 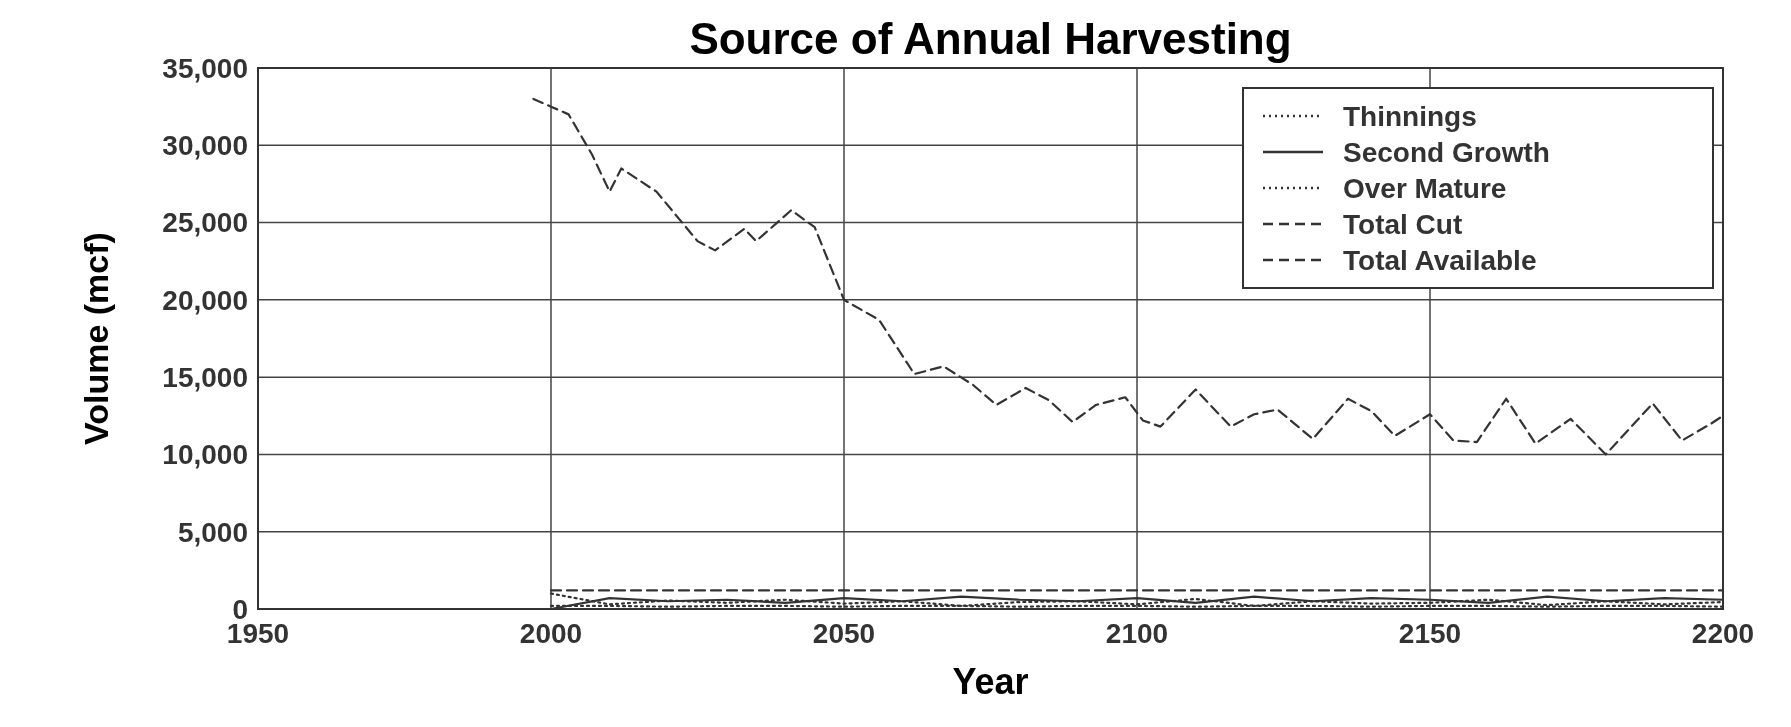 I want to click on y-tick-label: 15,000, so click(x=205, y=377).